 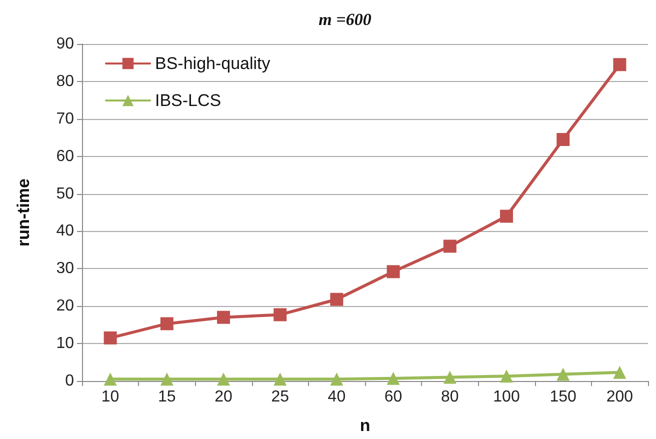 I want to click on y-tick-label: 60, so click(x=65, y=156).